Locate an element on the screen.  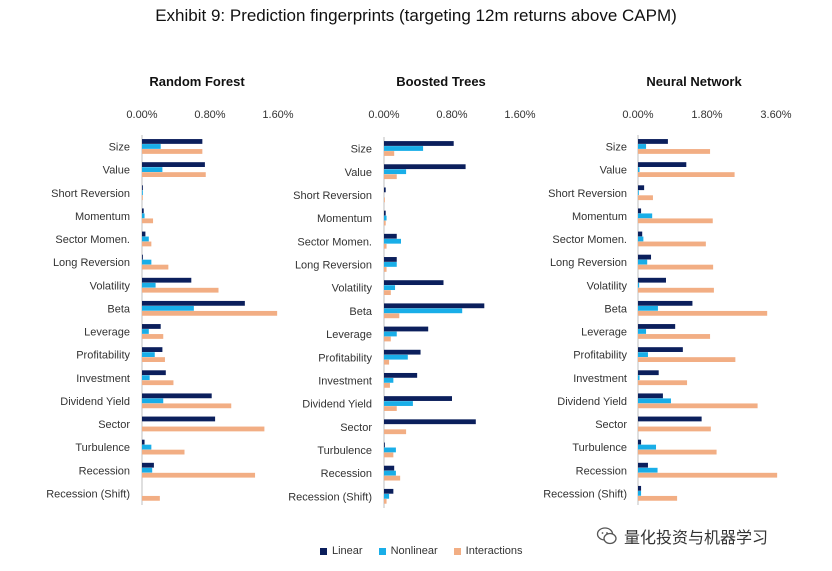
bar-random-forest-volatility-interactions is located at coordinates (180, 290).